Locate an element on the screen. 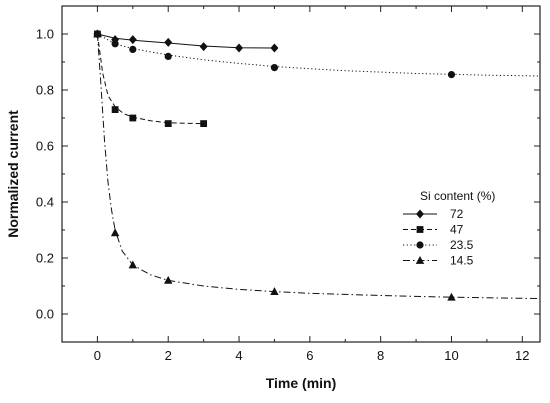 The image size is (550, 403). legend-label: 72 is located at coordinates (457, 214).